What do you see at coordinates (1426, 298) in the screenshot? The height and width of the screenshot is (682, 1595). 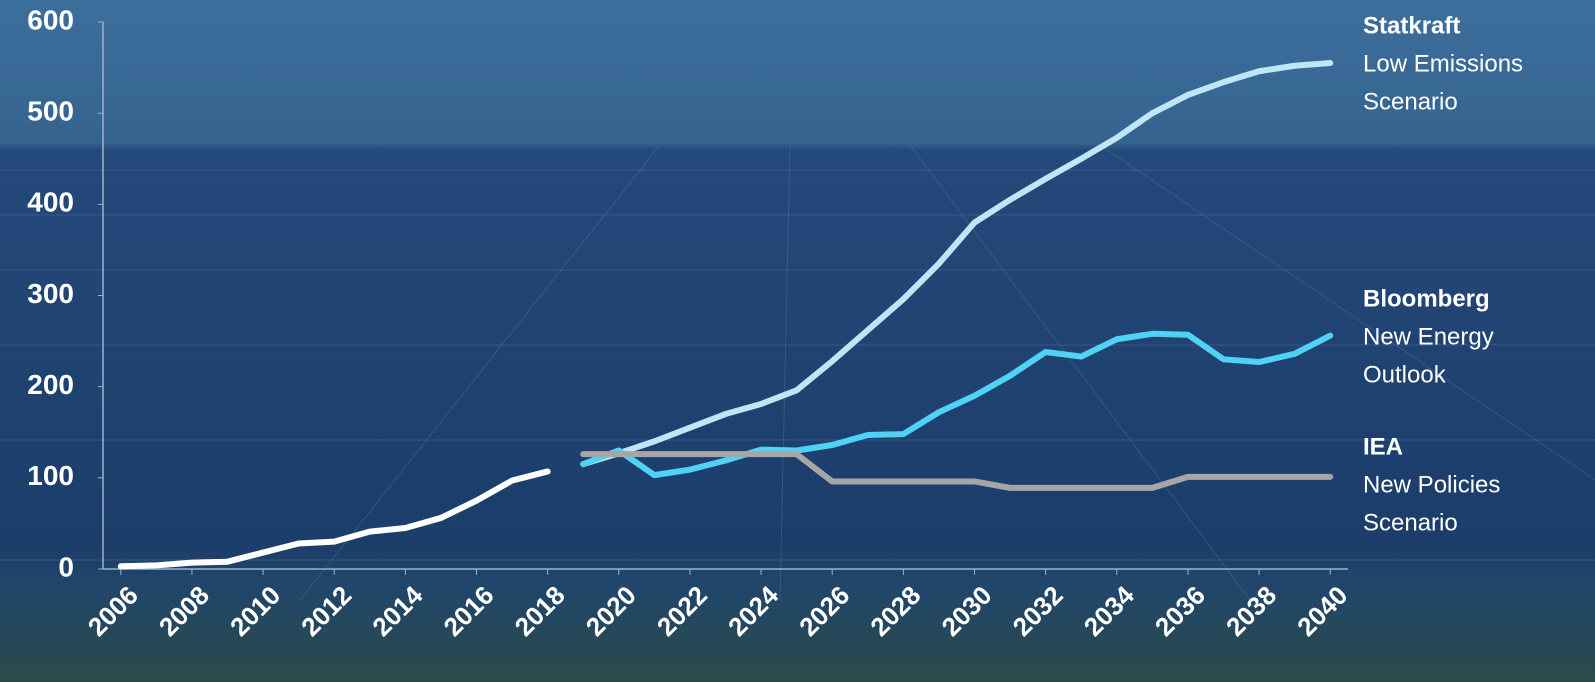 I see `legend-title: Bloomberg` at bounding box center [1426, 298].